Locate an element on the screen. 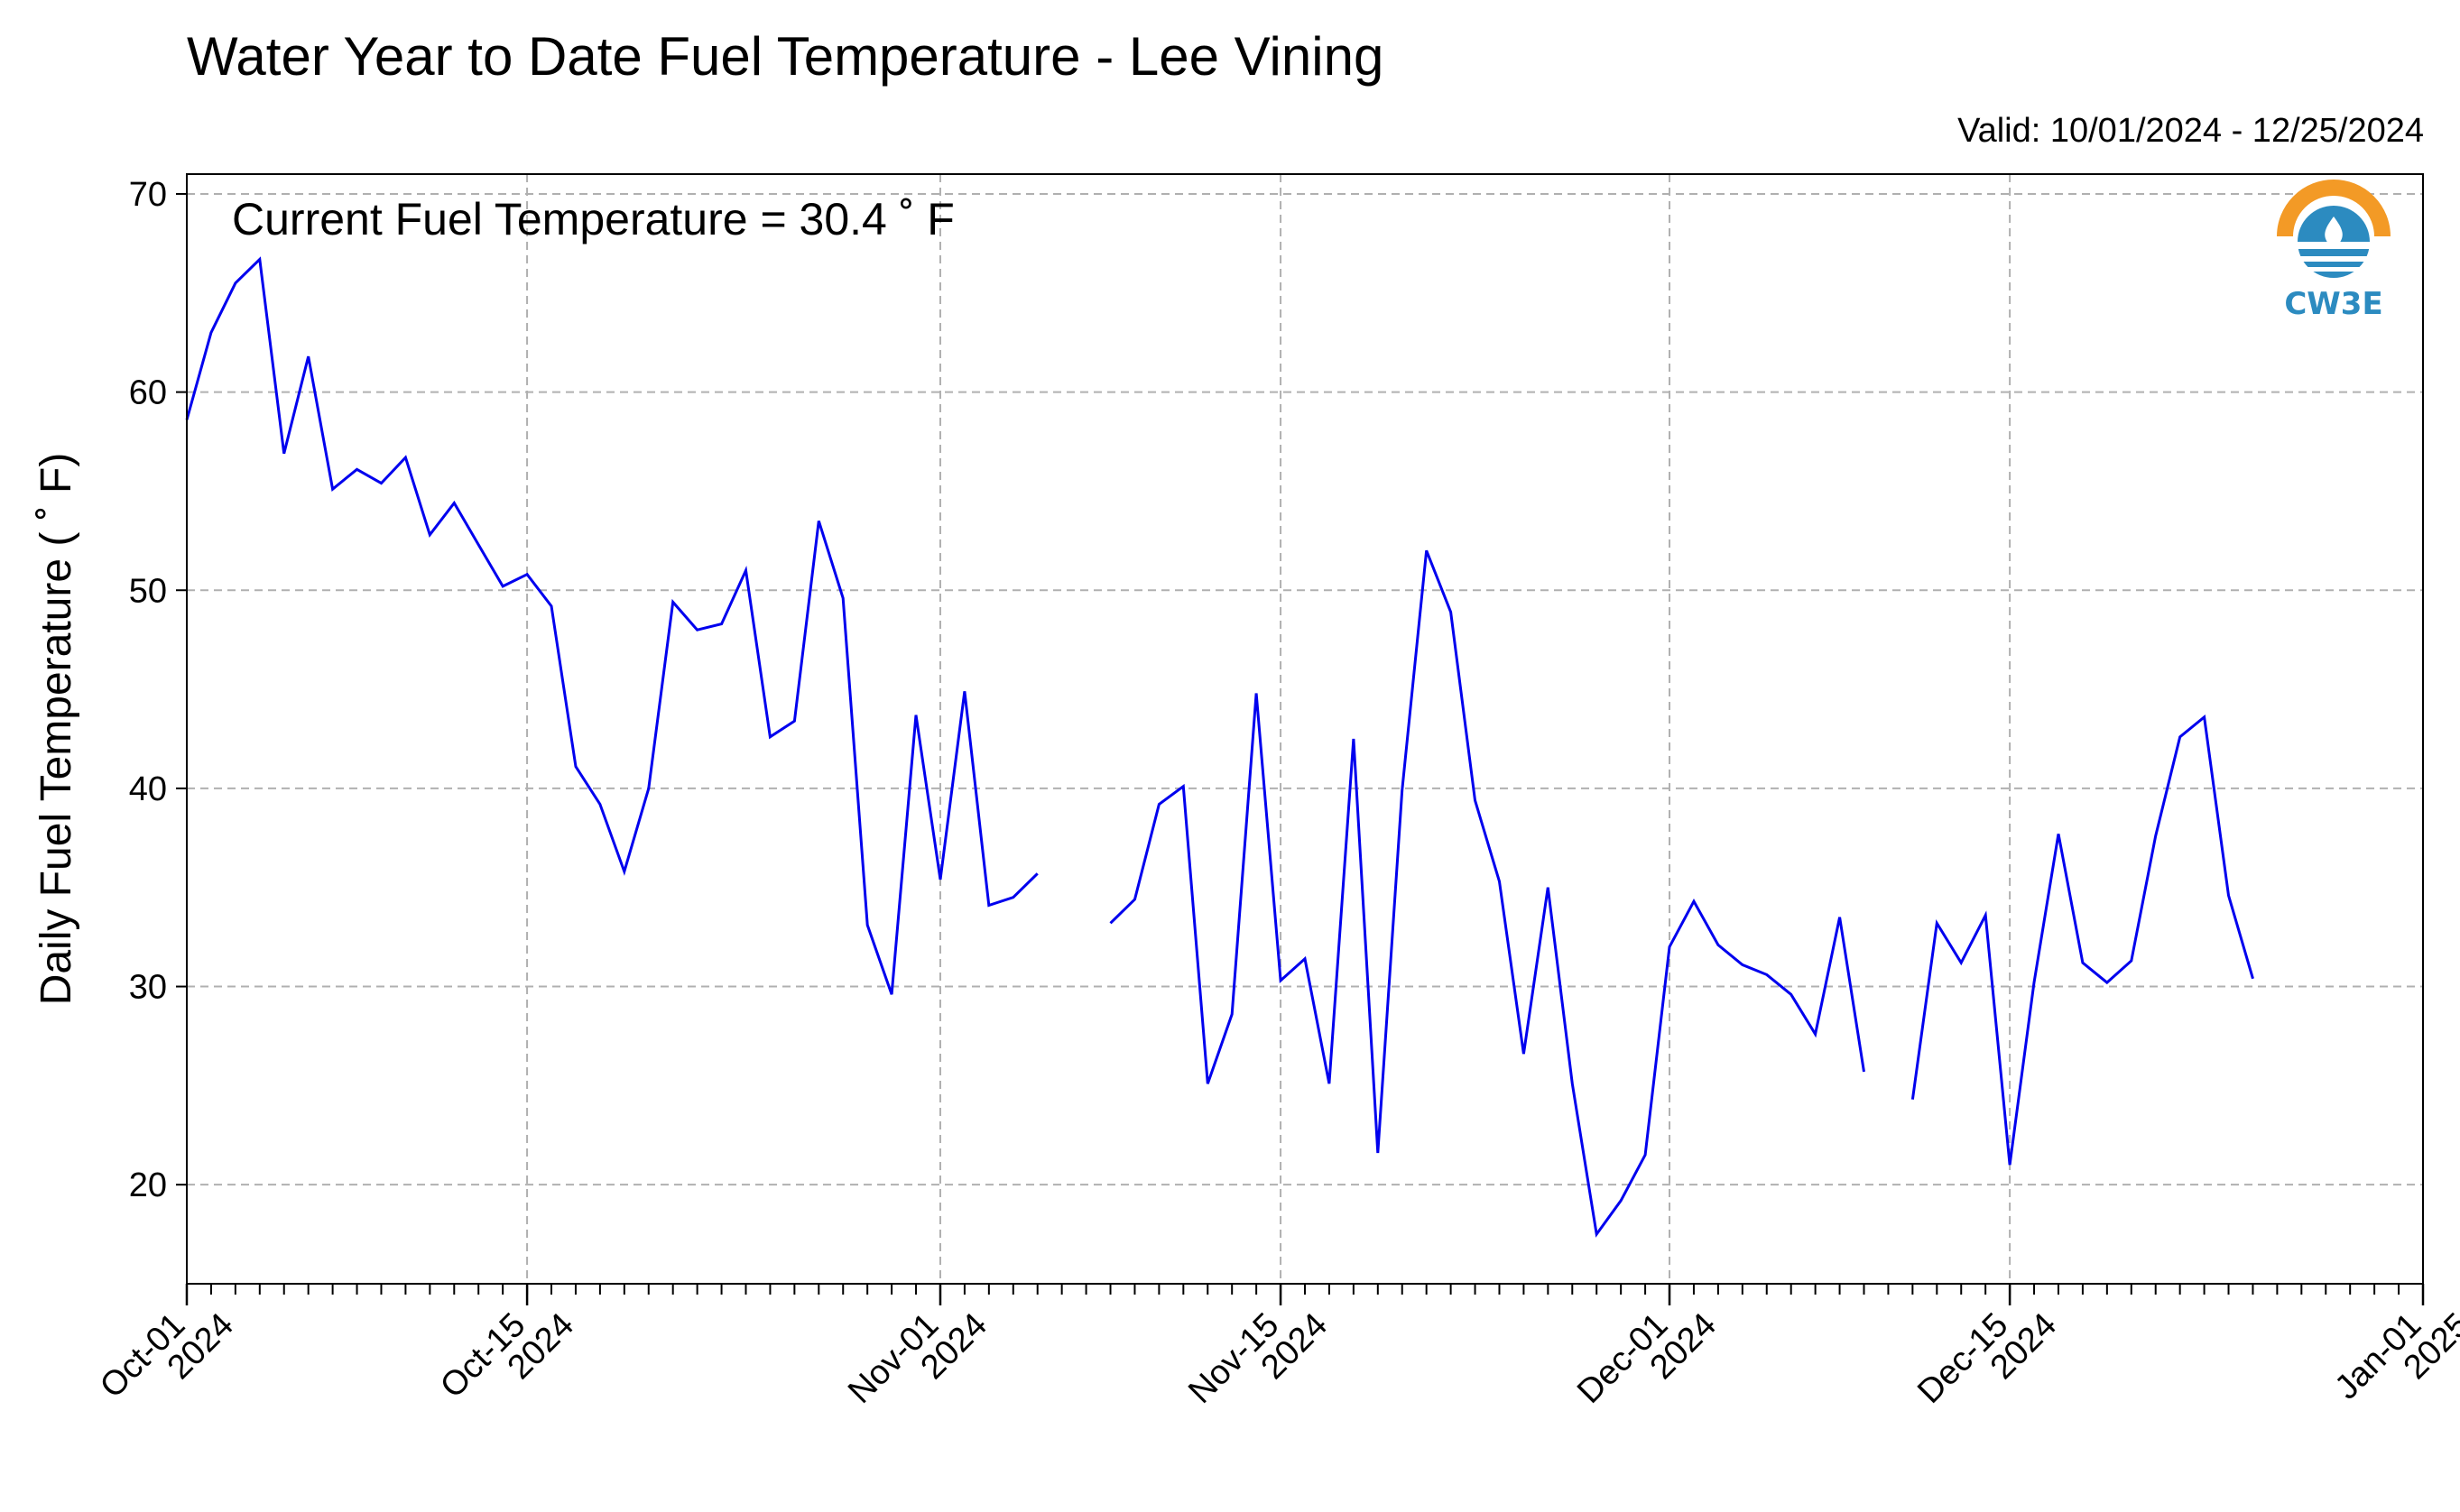 The width and height of the screenshot is (2460, 1512). y-tick-label: 40 is located at coordinates (148, 789).